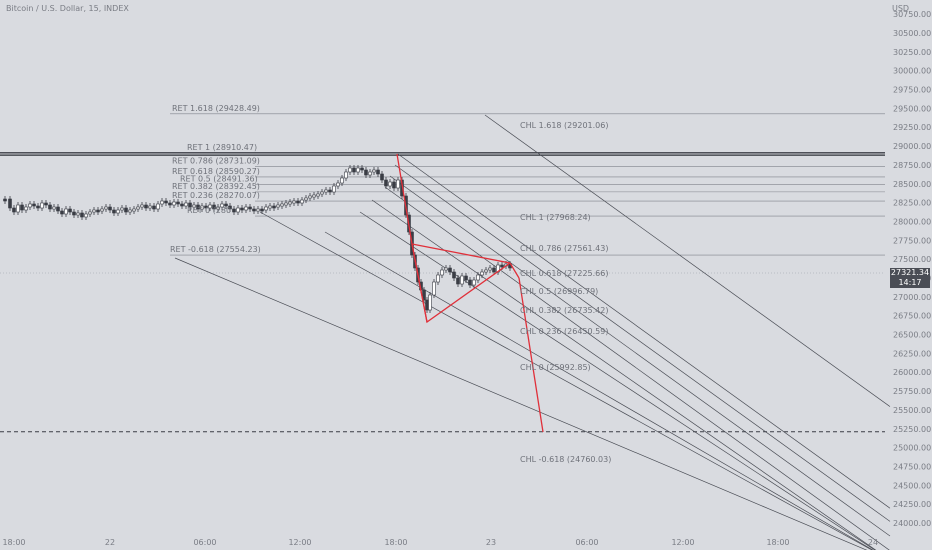 Image resolution: width=932 pixels, height=550 pixels. What do you see at coordinates (912, 391) in the screenshot?
I see `y-tick-label-7: 25750.00` at bounding box center [912, 391].